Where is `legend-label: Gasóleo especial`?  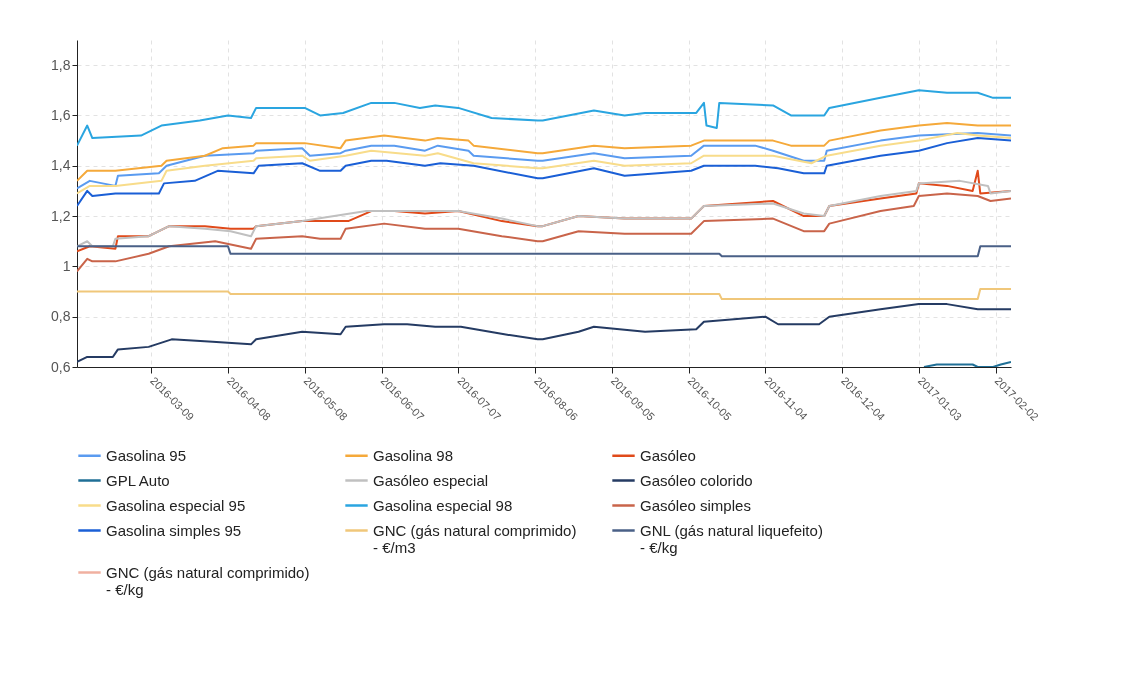
legend-label: Gasóleo especial is located at coordinates (431, 480).